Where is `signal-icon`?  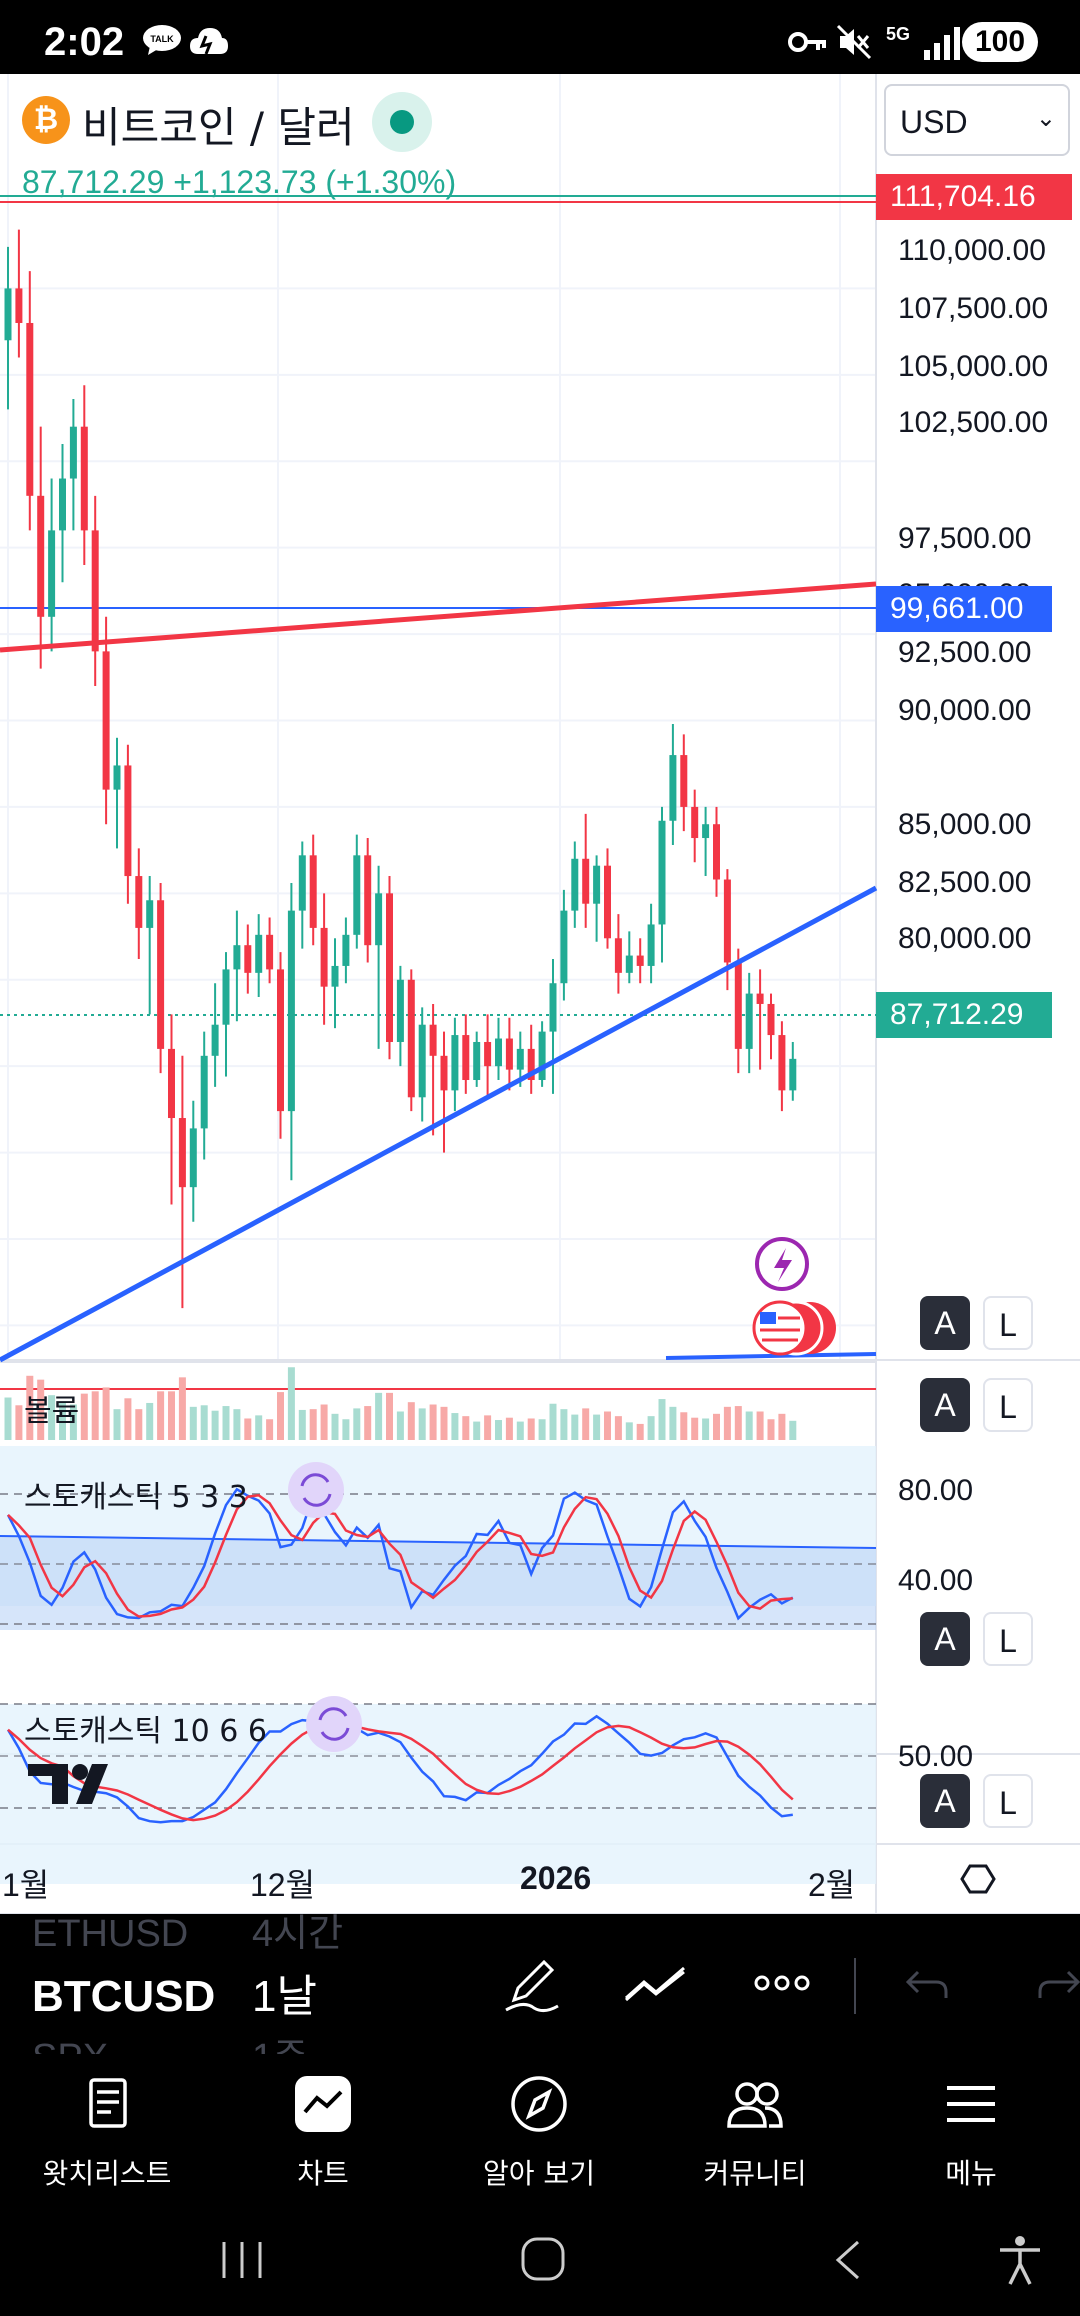 signal-icon is located at coordinates (942, 43).